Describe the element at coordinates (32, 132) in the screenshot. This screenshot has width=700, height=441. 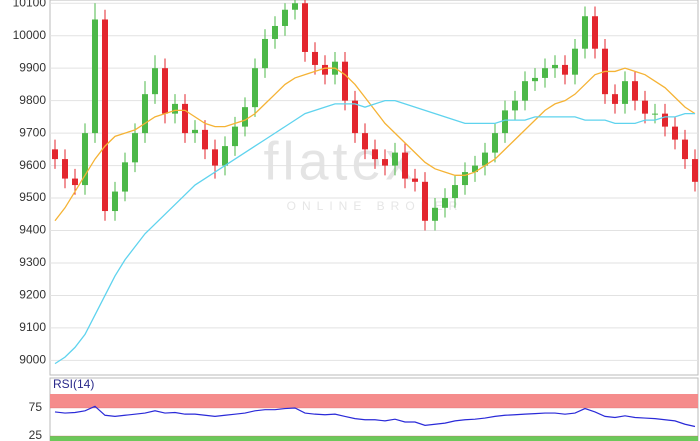
I see `y-tick-label: 9700` at that location.